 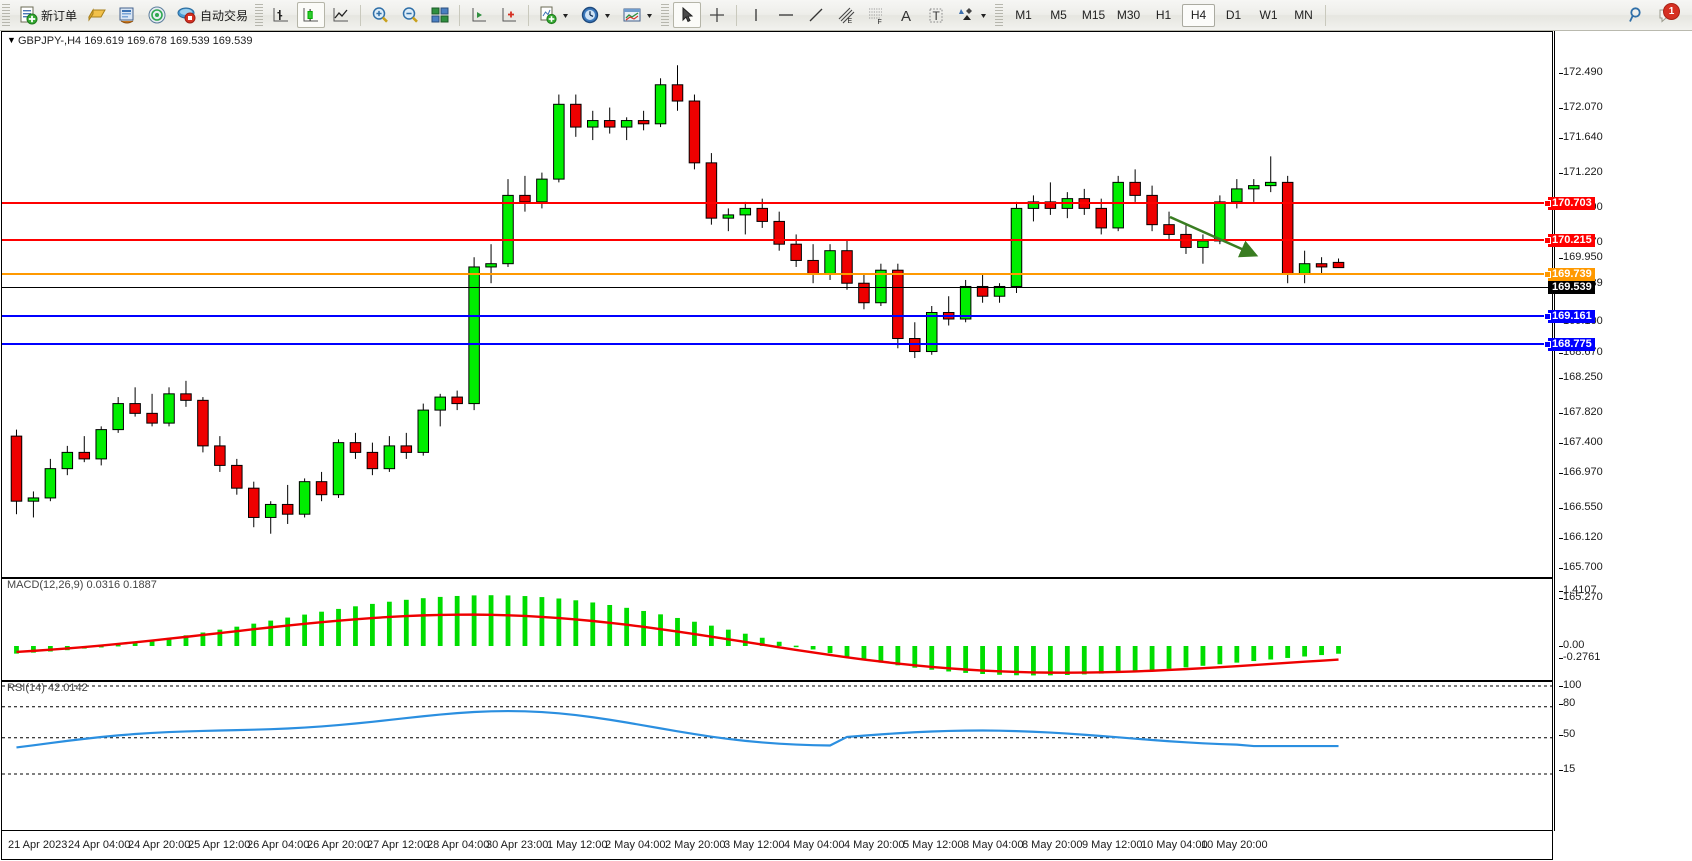 What do you see at coordinates (1058, 15) in the screenshot?
I see `timeframe-m5: M5` at bounding box center [1058, 15].